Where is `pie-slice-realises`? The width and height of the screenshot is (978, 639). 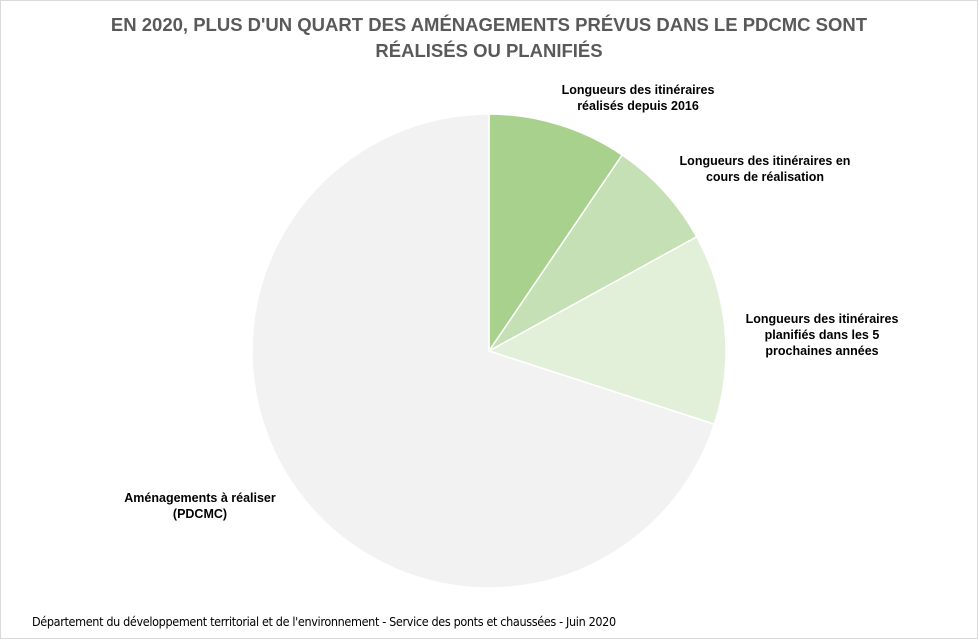 pie-slice-realises is located at coordinates (556, 233).